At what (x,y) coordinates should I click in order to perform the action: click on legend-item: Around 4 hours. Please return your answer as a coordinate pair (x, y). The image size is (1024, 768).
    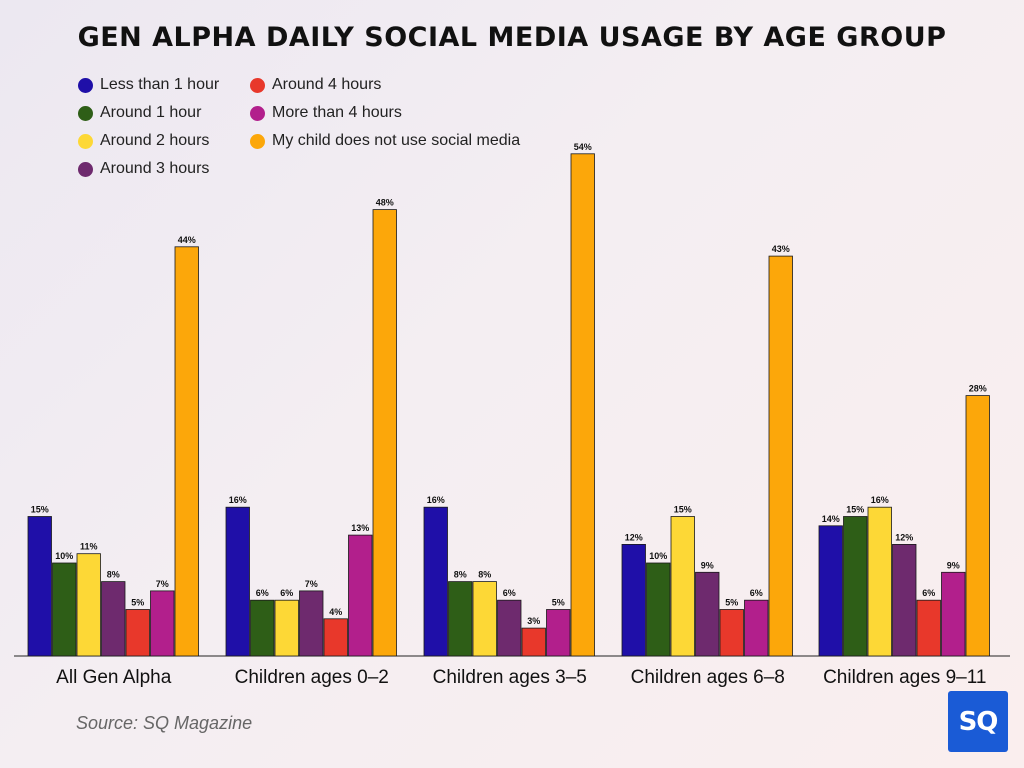
    Looking at the image, I should click on (315, 85).